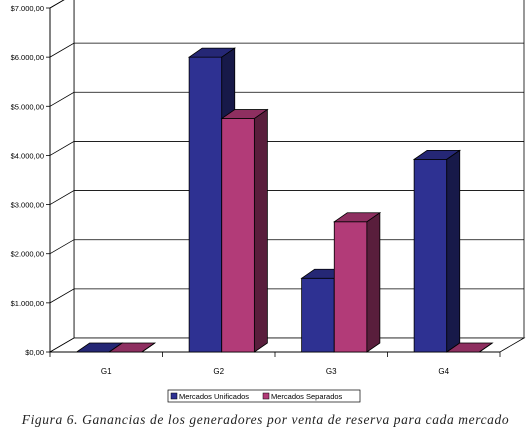 The image size is (531, 440). What do you see at coordinates (106, 371) in the screenshot?
I see `x-tick-label: G1` at bounding box center [106, 371].